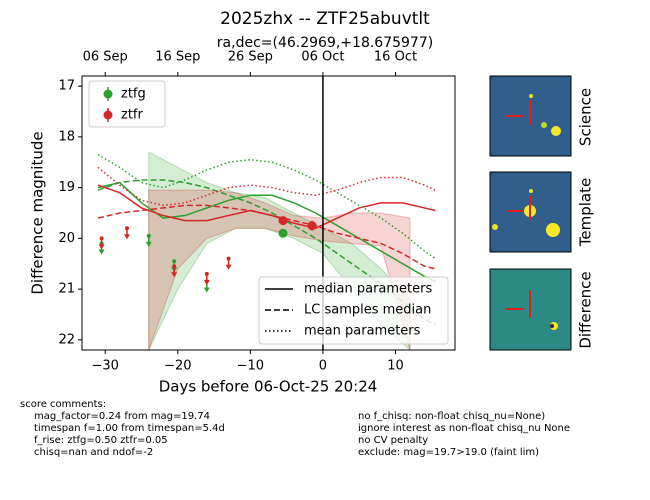 Image resolution: width=650 pixels, height=500 pixels. I want to click on y-tick-label: 18, so click(66, 136).